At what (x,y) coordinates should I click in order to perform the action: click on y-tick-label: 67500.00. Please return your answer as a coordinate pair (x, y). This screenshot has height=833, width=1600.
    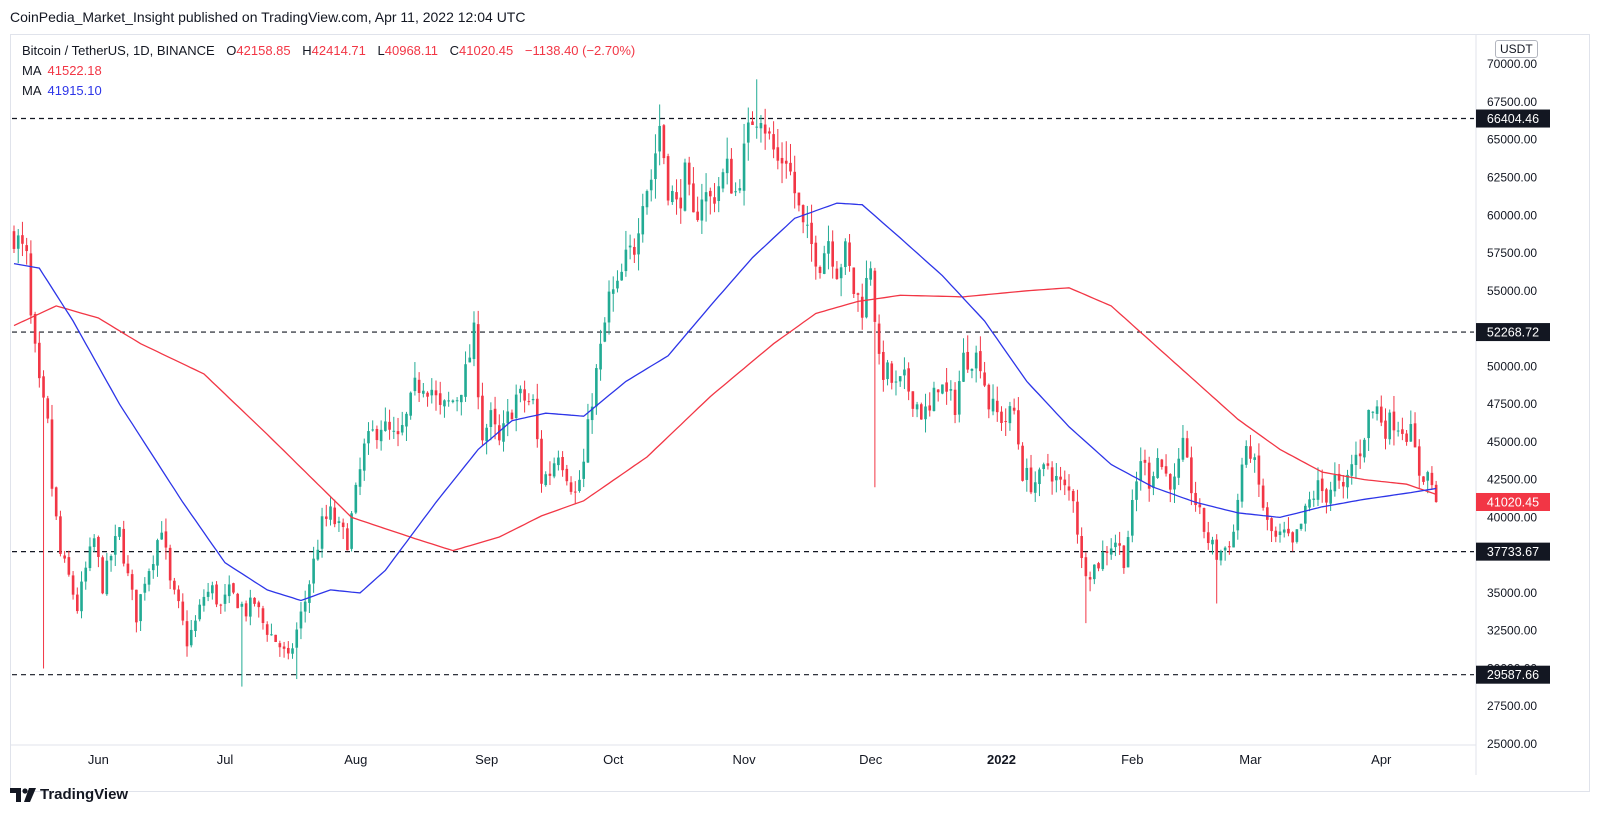
    Looking at the image, I should click on (1512, 102).